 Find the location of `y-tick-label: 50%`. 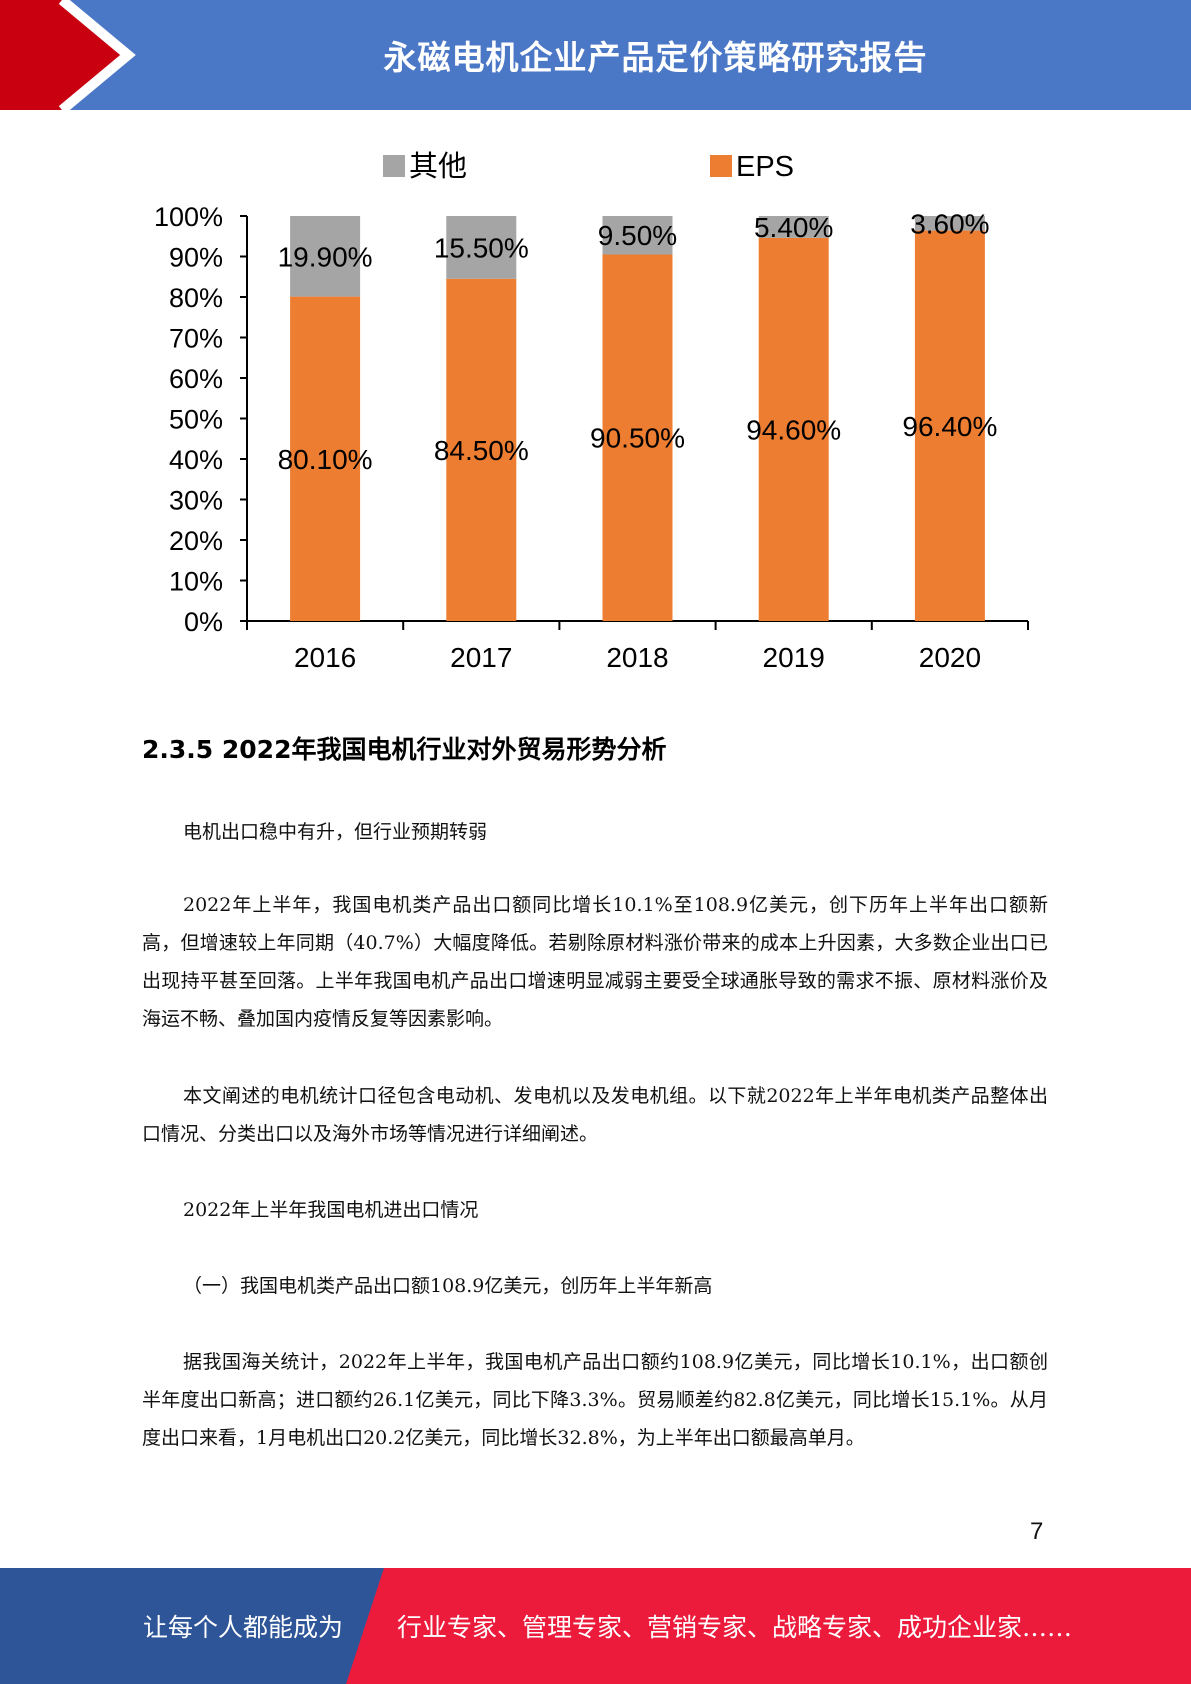

y-tick-label: 50% is located at coordinates (196, 420).